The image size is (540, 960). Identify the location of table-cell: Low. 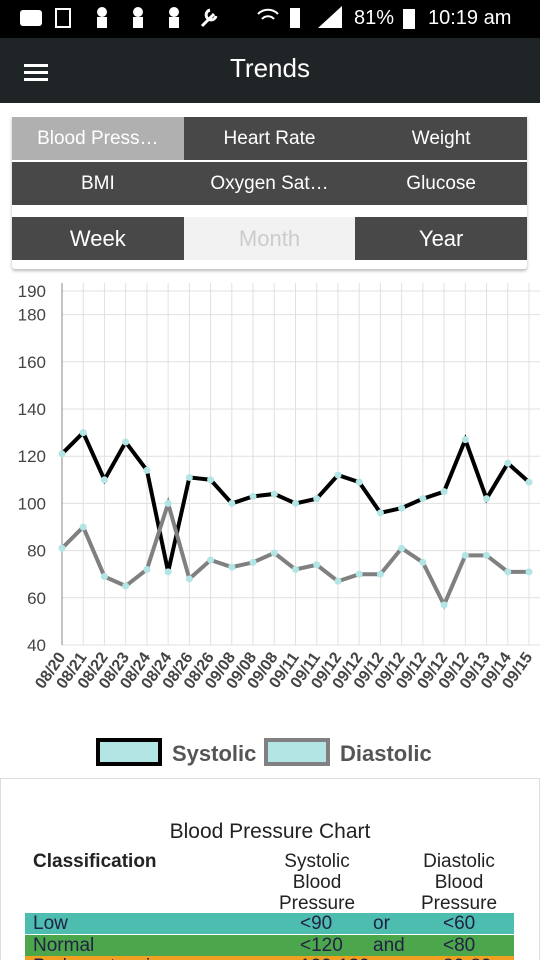
(50, 923).